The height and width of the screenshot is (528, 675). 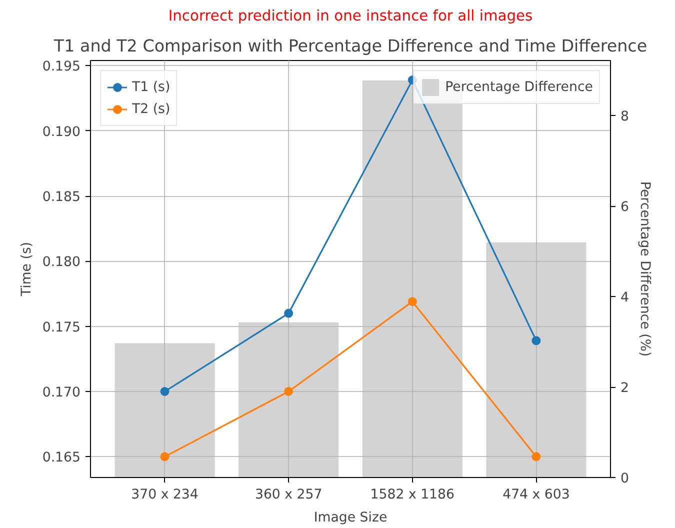 What do you see at coordinates (624, 208) in the screenshot?
I see `y2-tick-label: 6` at bounding box center [624, 208].